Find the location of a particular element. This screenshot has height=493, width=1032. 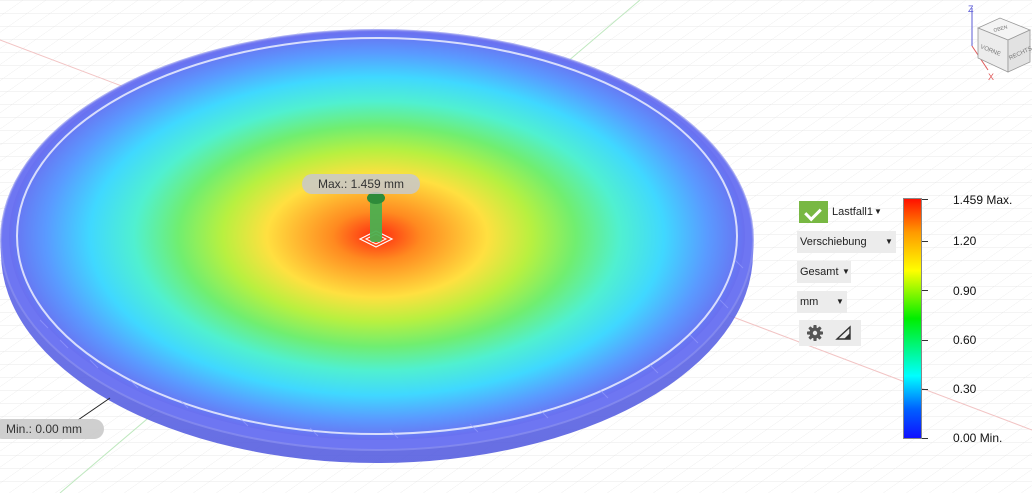

unit-dropdown: mm ▼ is located at coordinates (822, 302).